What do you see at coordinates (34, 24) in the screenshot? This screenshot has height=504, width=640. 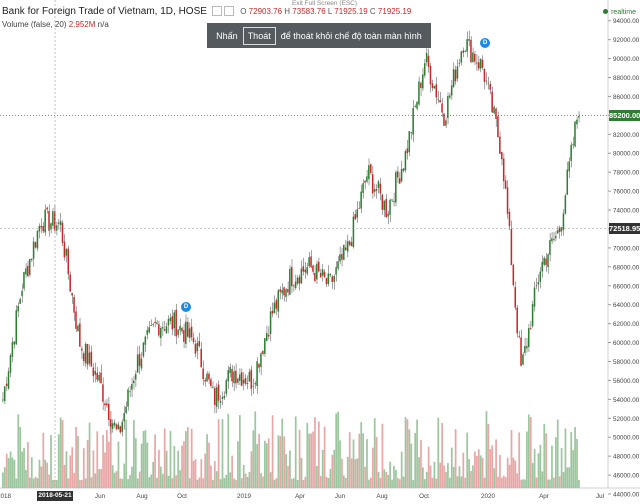 I see `volume-label: Volume (false, 20)` at bounding box center [34, 24].